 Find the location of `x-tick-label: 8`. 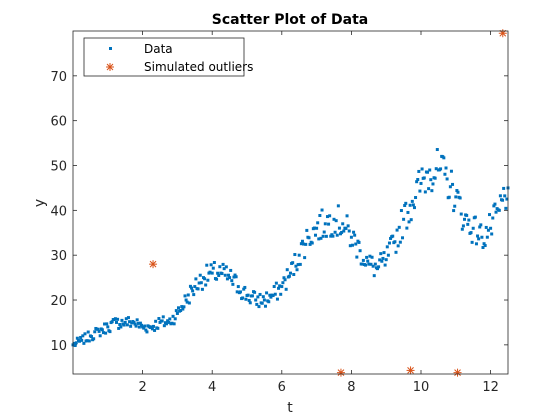

x-tick-label: 8 is located at coordinates (351, 387).